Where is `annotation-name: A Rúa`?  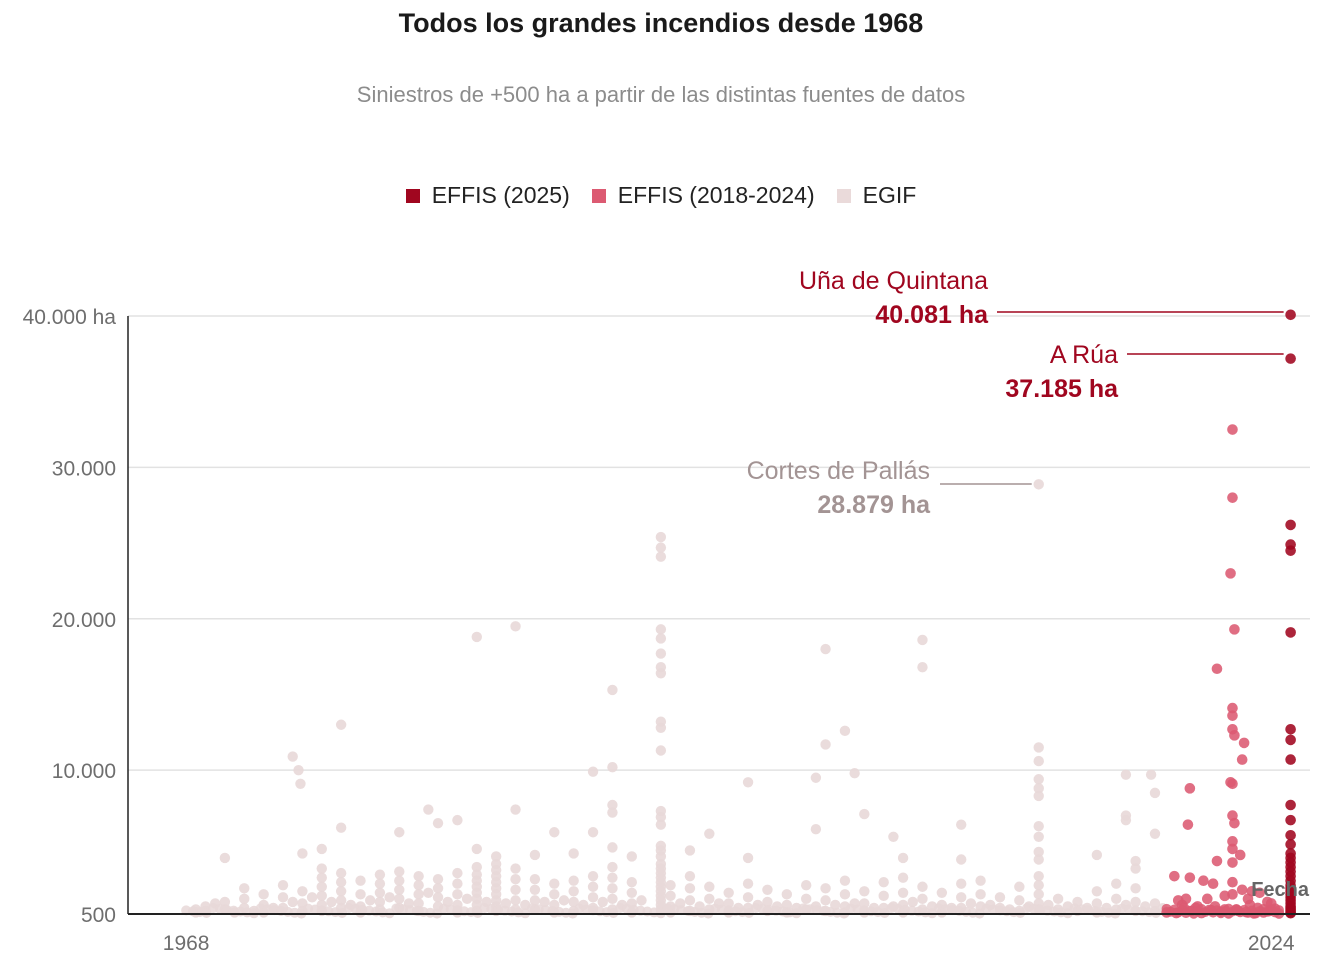 annotation-name: A Rúa is located at coordinates (1084, 355).